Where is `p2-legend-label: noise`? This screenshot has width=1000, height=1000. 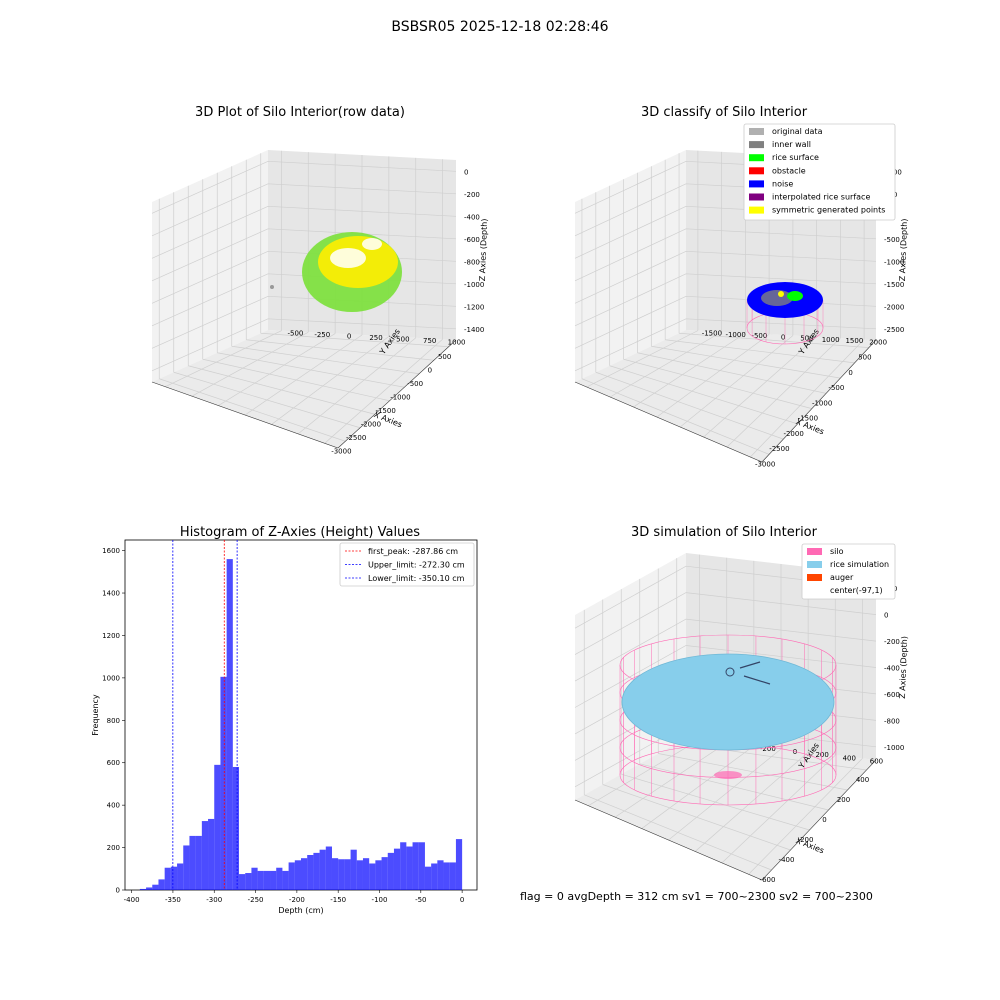 p2-legend-label: noise is located at coordinates (782, 183).